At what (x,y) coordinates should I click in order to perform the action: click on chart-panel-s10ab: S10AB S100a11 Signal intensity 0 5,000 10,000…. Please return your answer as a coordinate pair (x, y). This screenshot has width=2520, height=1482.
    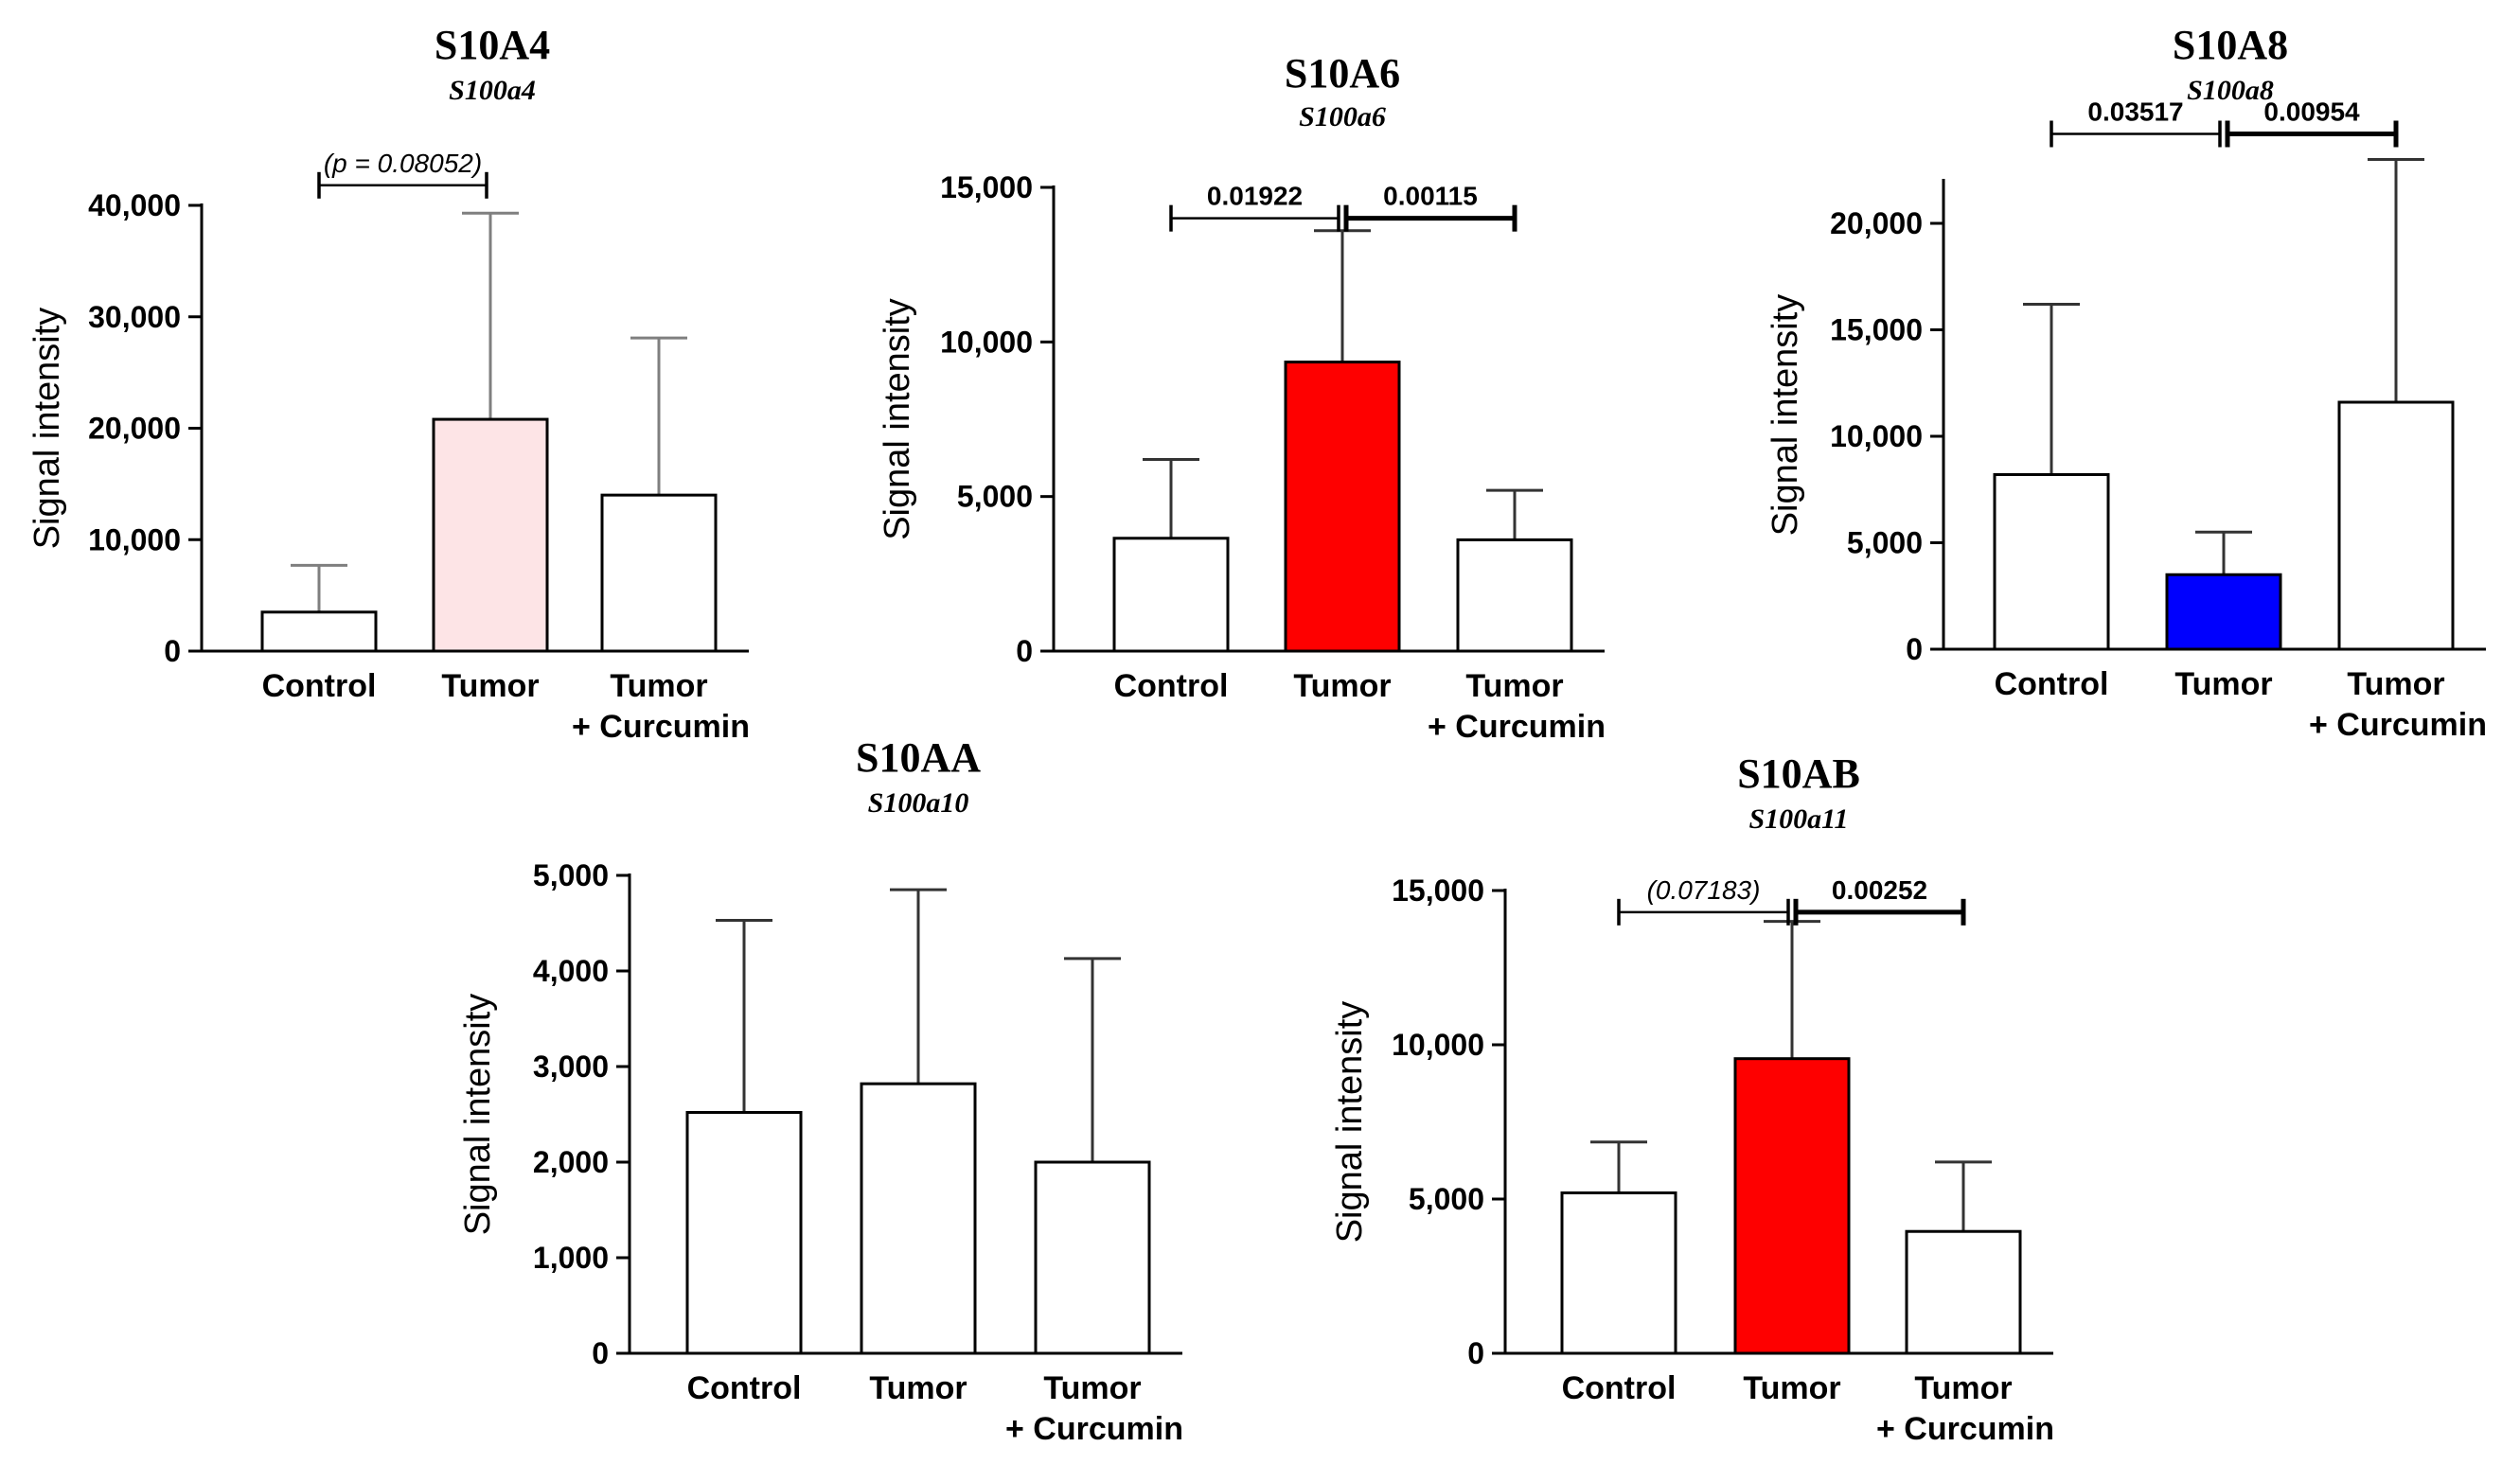
    Looking at the image, I should click on (1692, 1098).